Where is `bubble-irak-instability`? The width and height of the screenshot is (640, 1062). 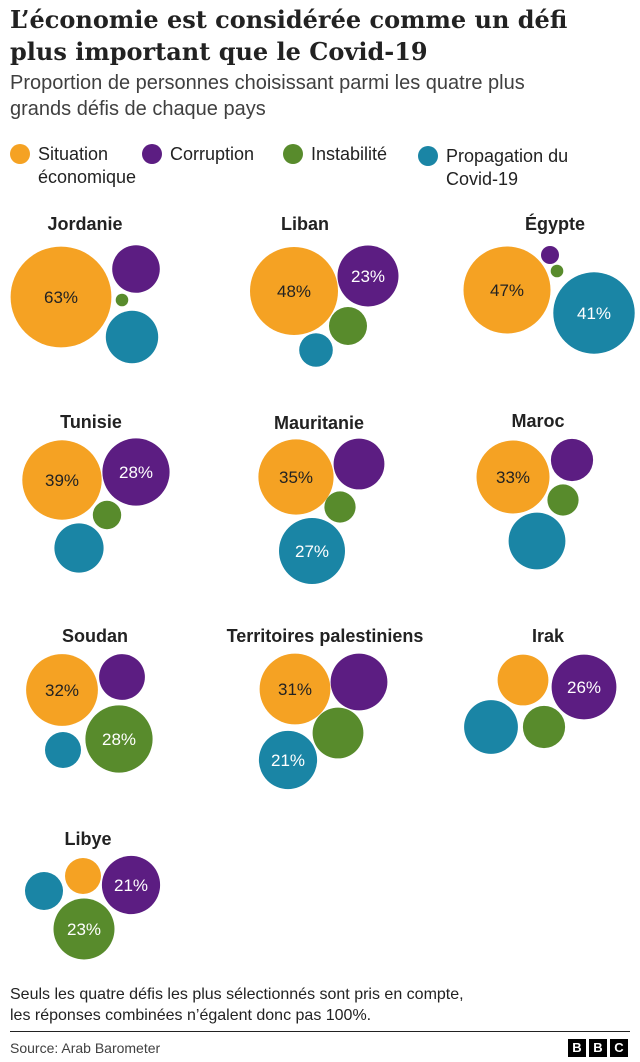 bubble-irak-instability is located at coordinates (544, 727).